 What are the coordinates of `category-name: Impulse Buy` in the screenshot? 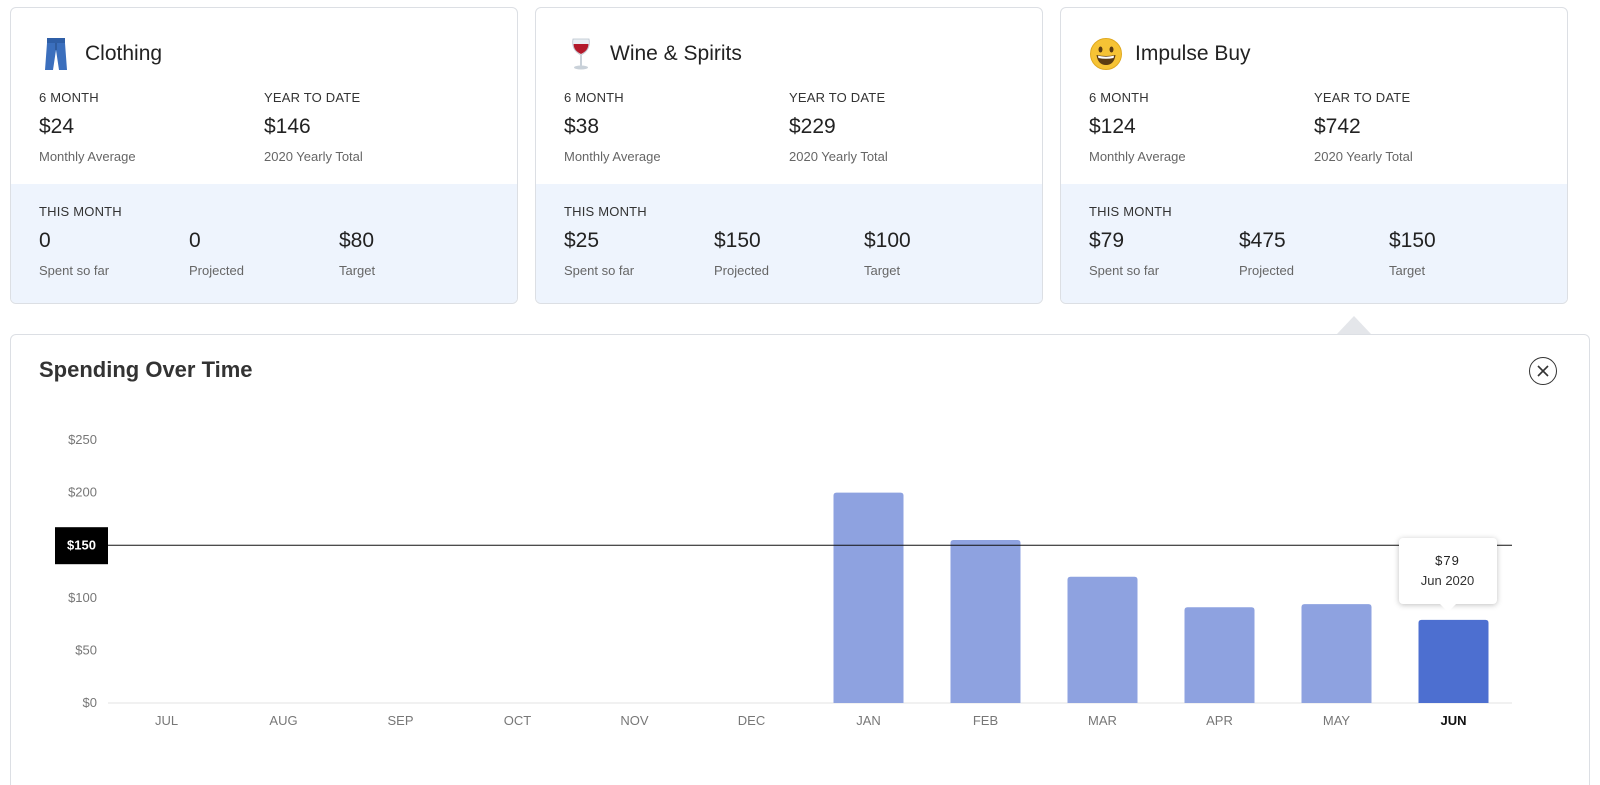 It's located at (1193, 53).